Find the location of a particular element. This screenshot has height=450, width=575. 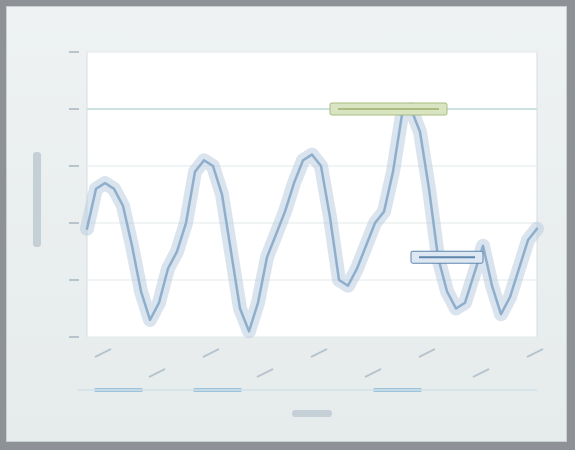

y-axis-title-mark is located at coordinates (37, 199).